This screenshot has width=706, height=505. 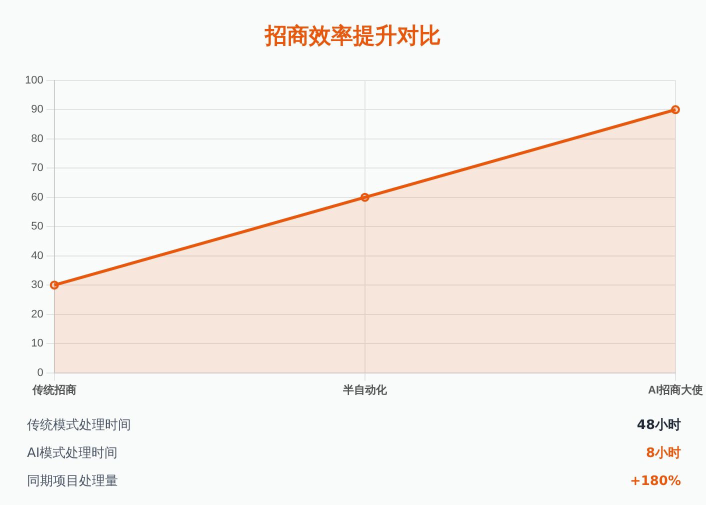 I want to click on x-tick-label: 半自动化, so click(x=365, y=389).